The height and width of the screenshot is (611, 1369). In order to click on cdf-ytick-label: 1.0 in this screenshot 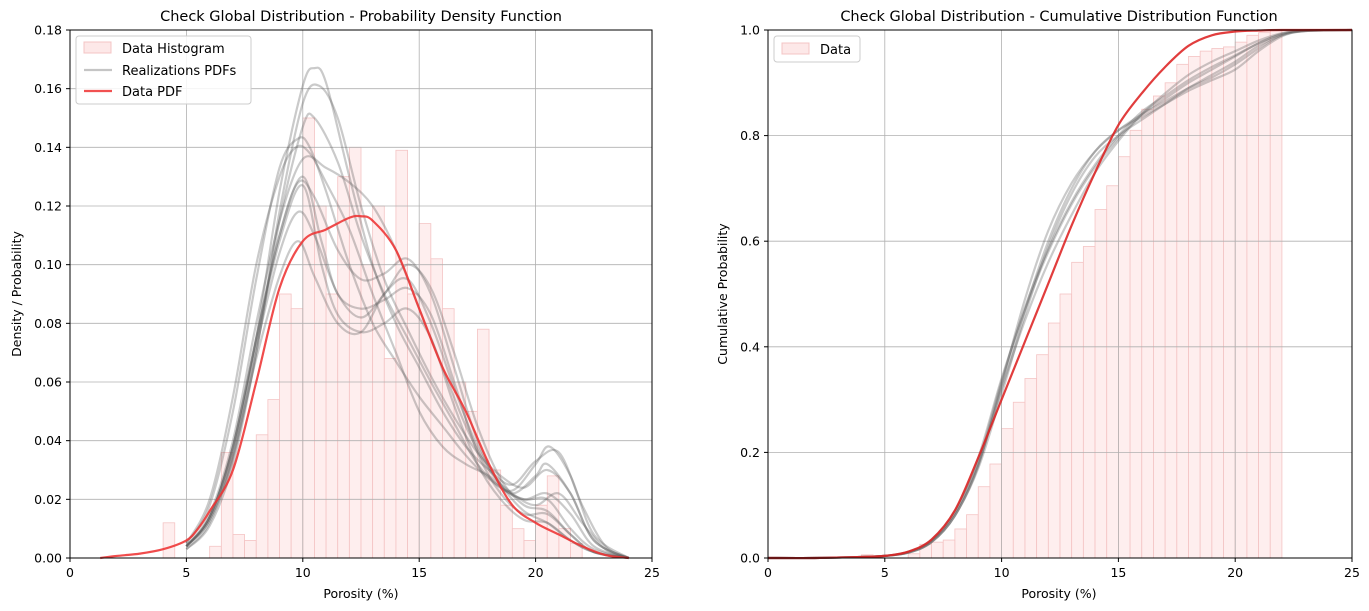, I will do `click(750, 30)`.